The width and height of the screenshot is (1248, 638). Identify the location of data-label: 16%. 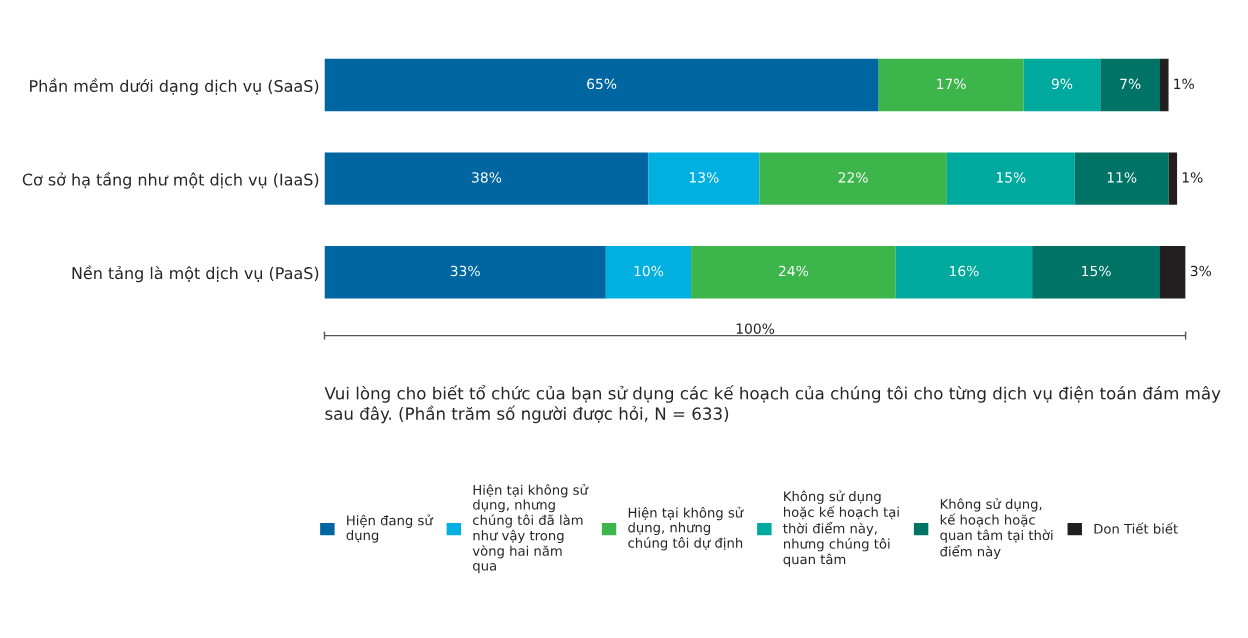
(964, 271).